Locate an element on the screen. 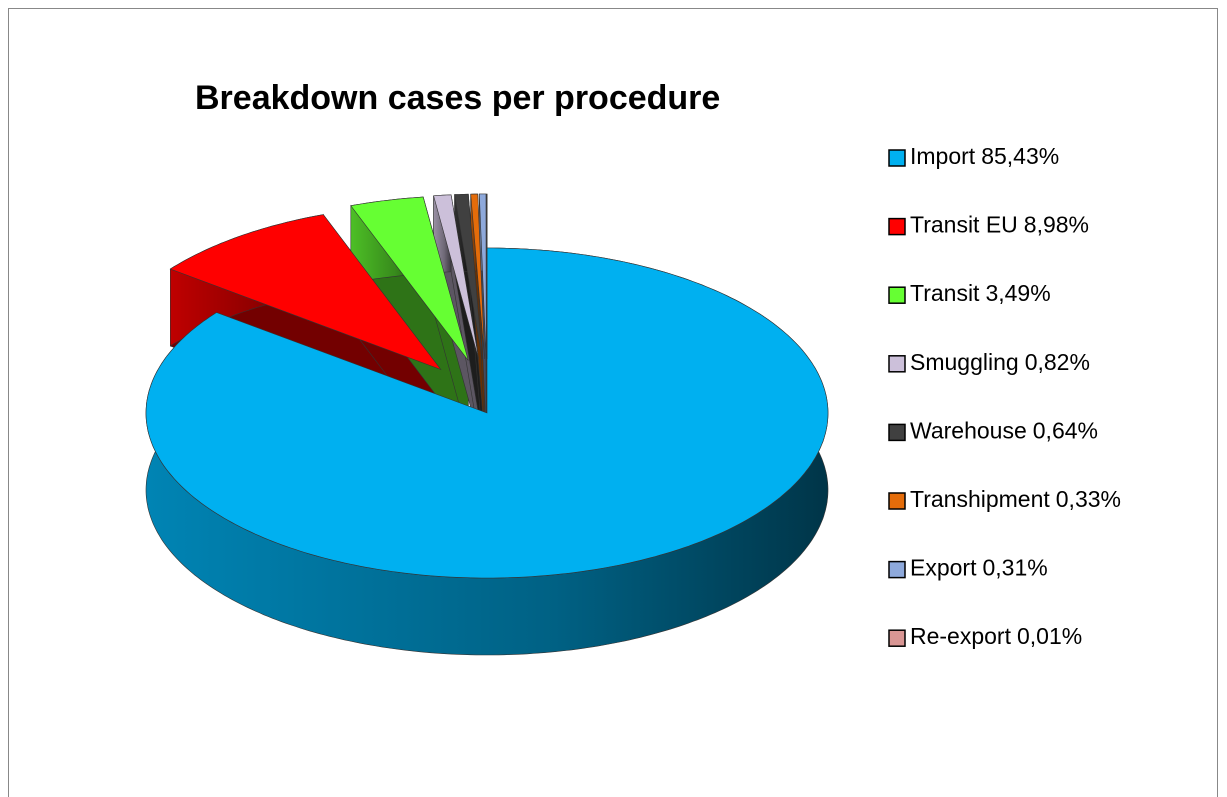  legend-label: Transit 3,49% is located at coordinates (980, 293).